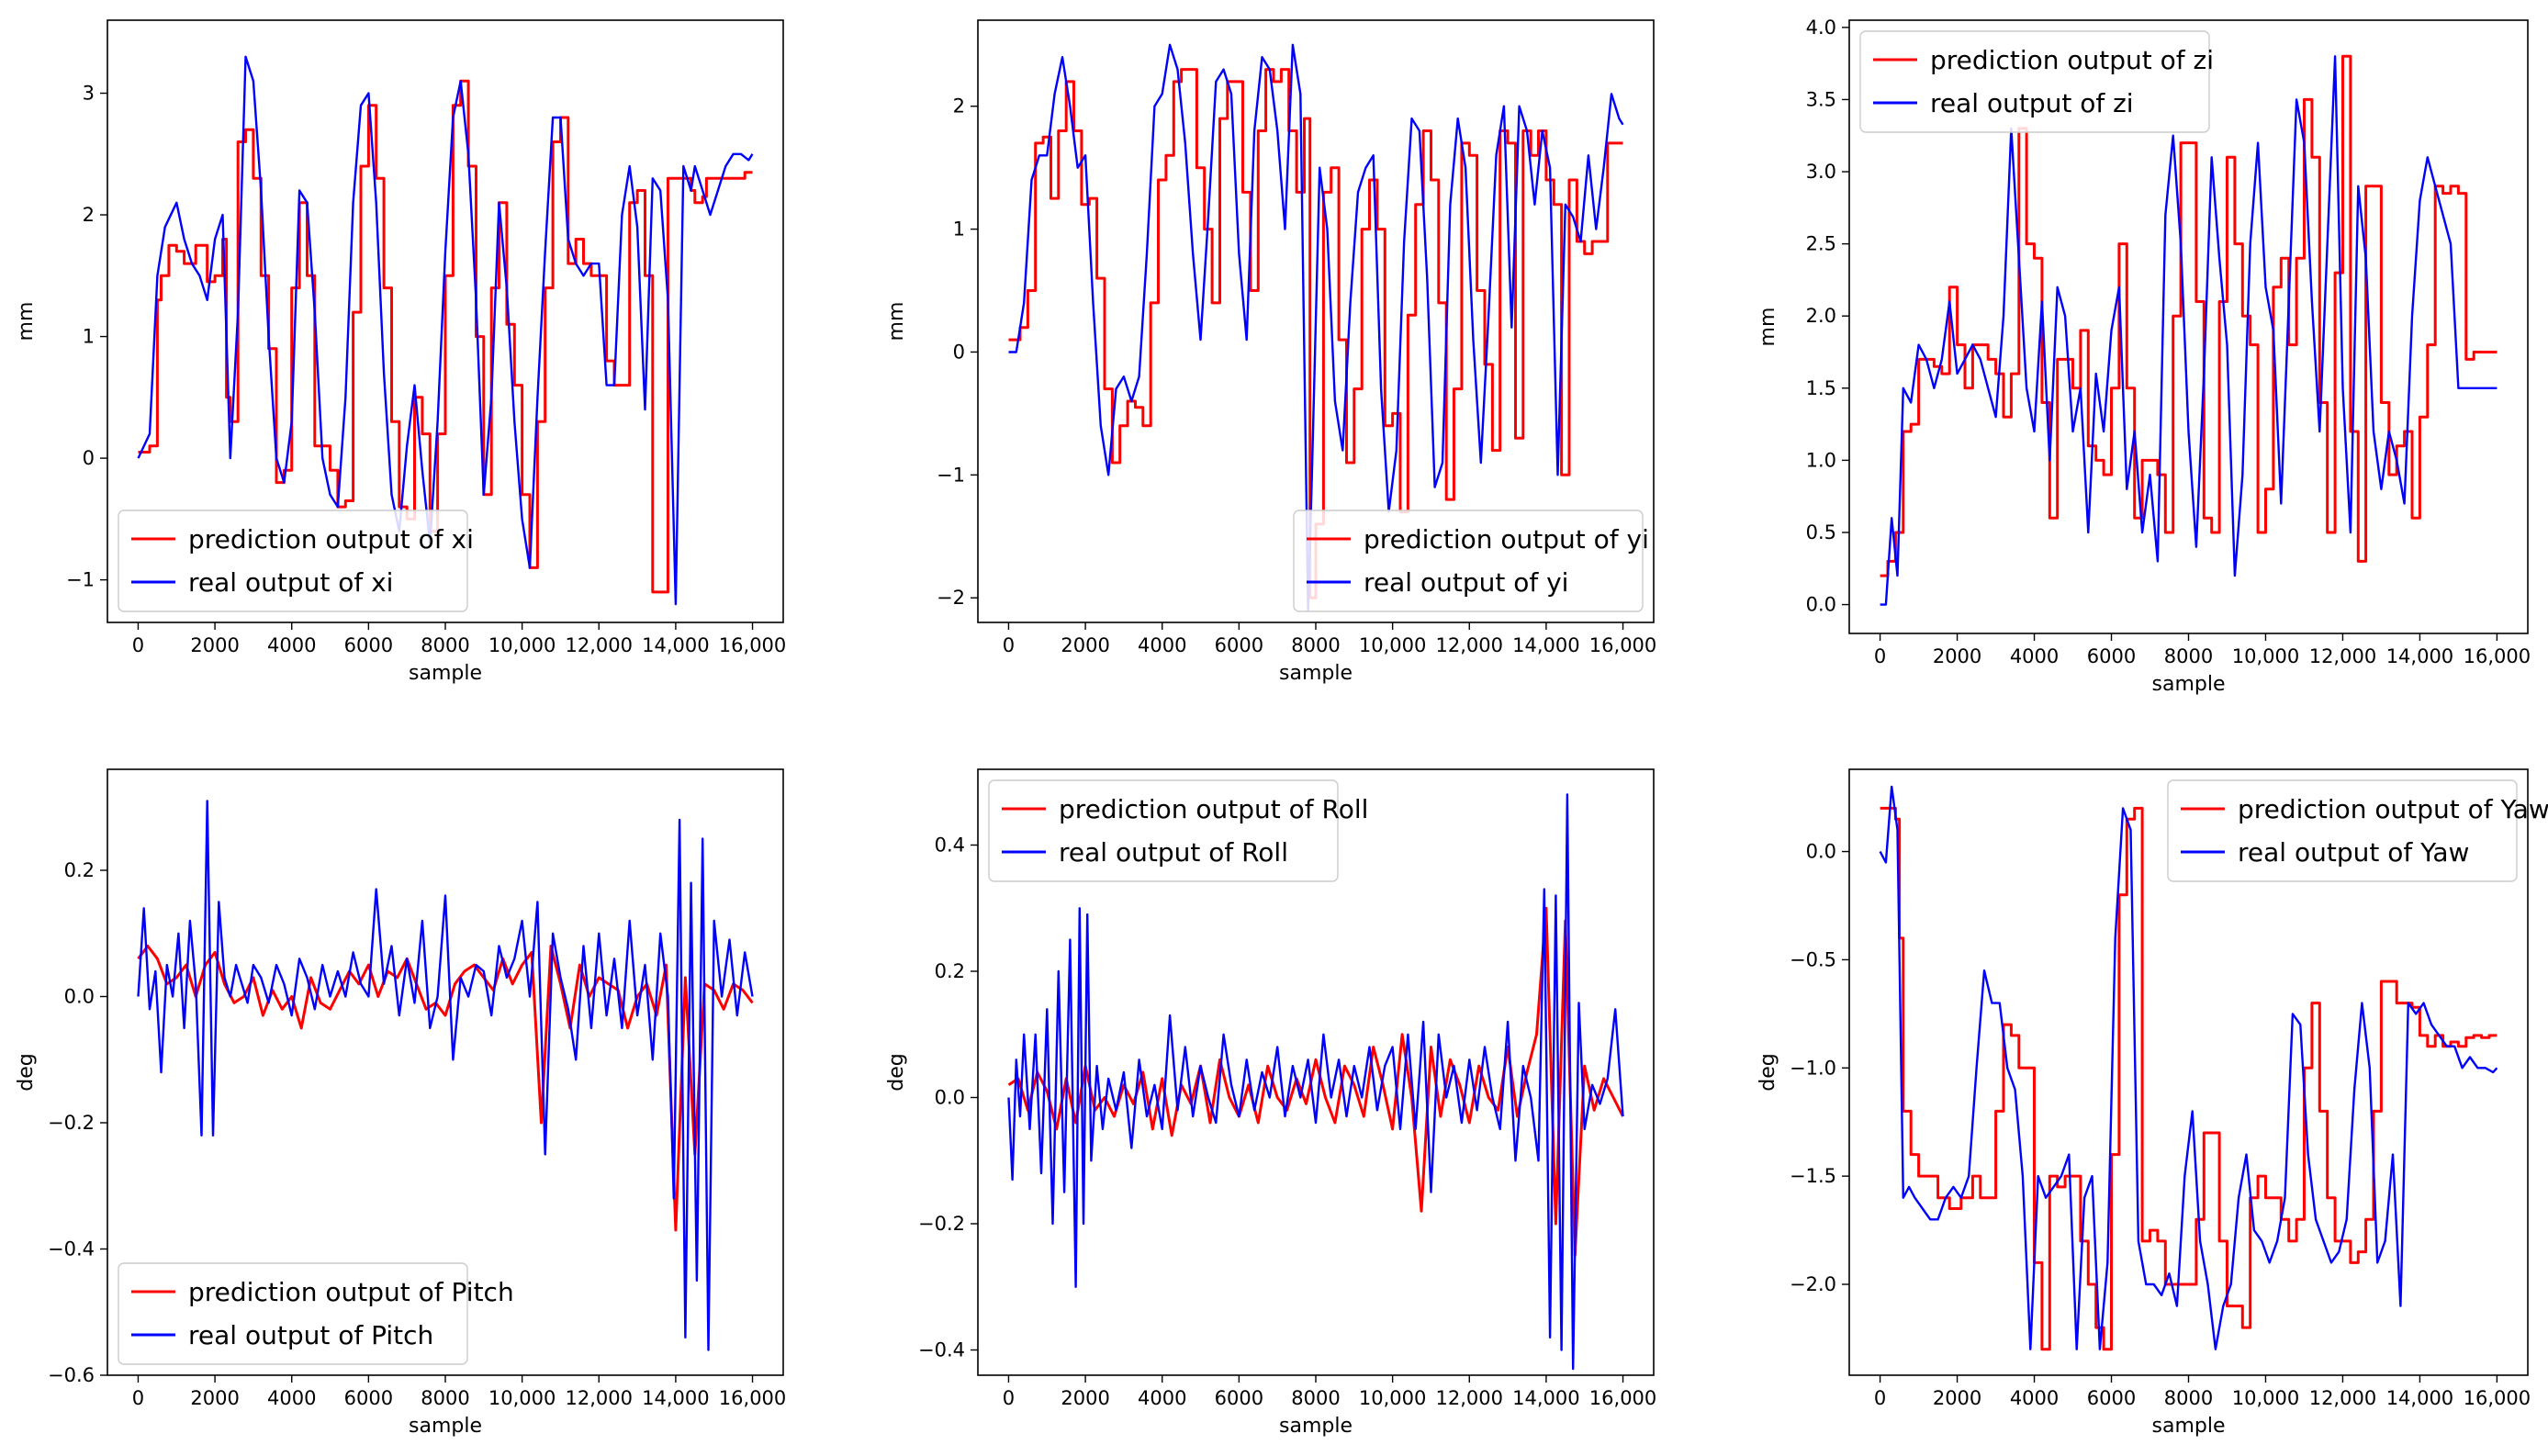  I want to click on y-tick-label: 3, so click(89, 94).